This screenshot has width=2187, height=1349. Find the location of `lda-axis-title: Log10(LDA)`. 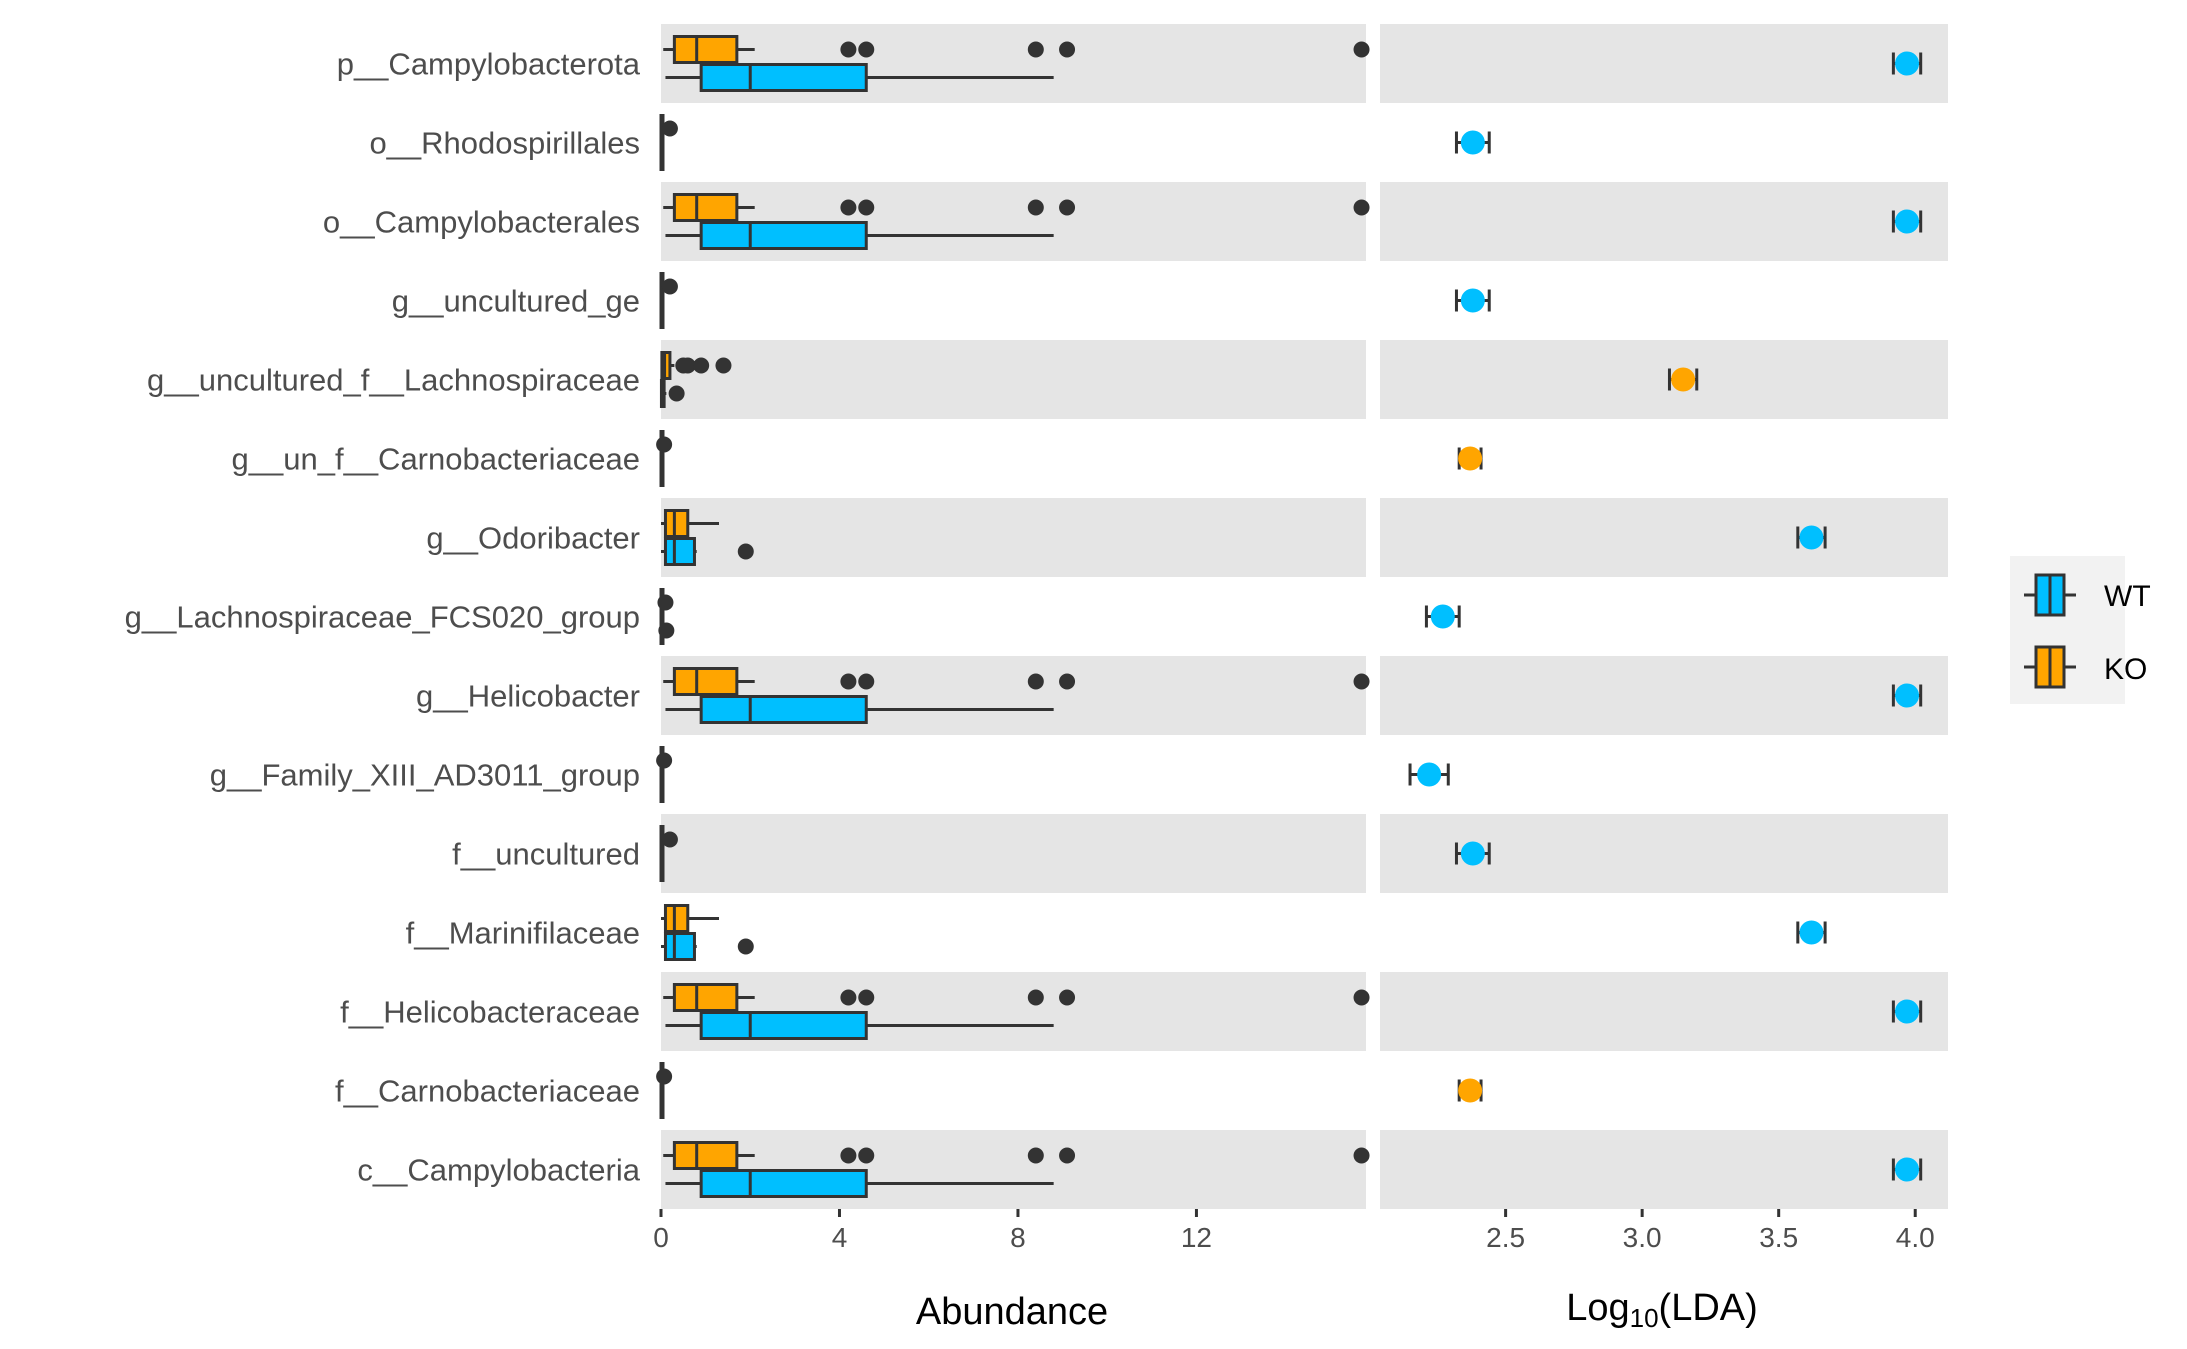

lda-axis-title: Log10(LDA) is located at coordinates (1662, 1310).